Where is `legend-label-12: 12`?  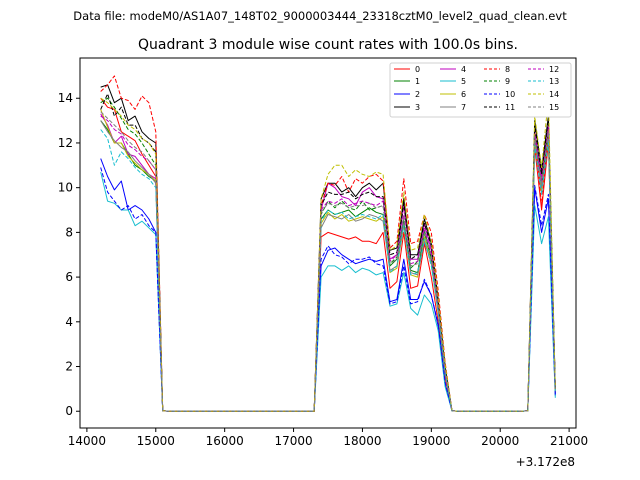
legend-label-12: 12 is located at coordinates (554, 69).